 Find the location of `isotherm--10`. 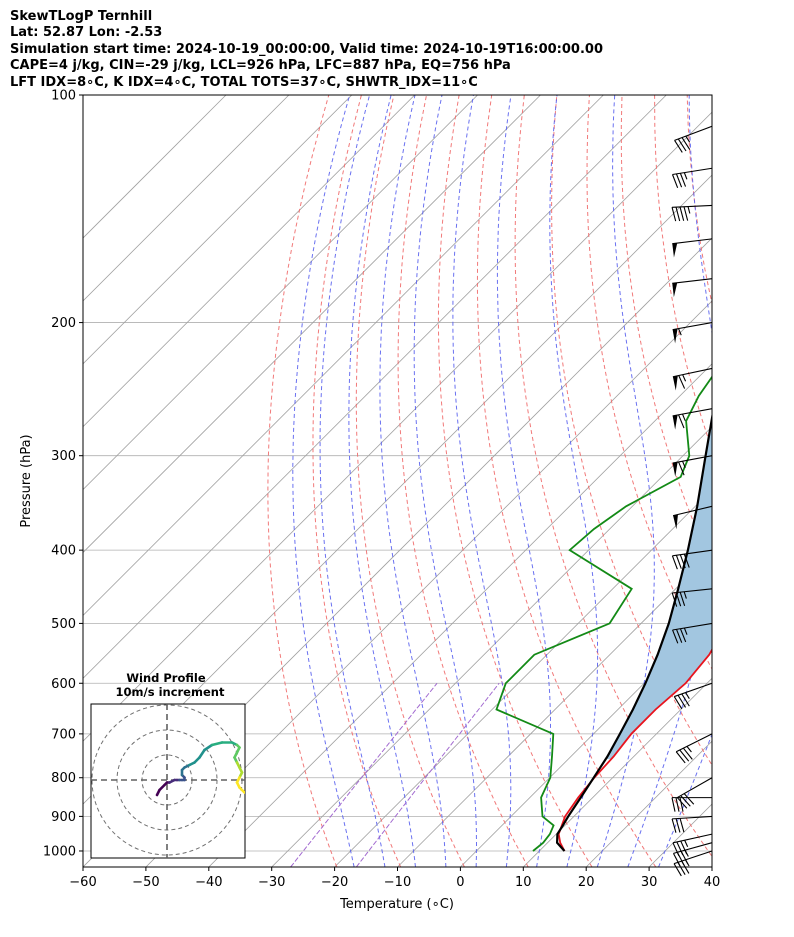

isotherm--10 is located at coordinates (554, 709).